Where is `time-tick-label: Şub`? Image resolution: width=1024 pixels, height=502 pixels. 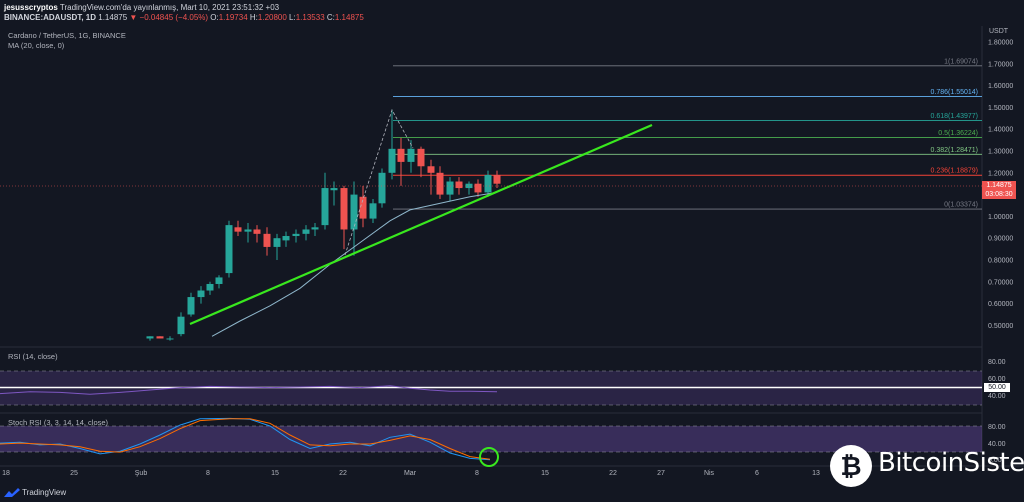
time-tick-label: Şub is located at coordinates (141, 473).